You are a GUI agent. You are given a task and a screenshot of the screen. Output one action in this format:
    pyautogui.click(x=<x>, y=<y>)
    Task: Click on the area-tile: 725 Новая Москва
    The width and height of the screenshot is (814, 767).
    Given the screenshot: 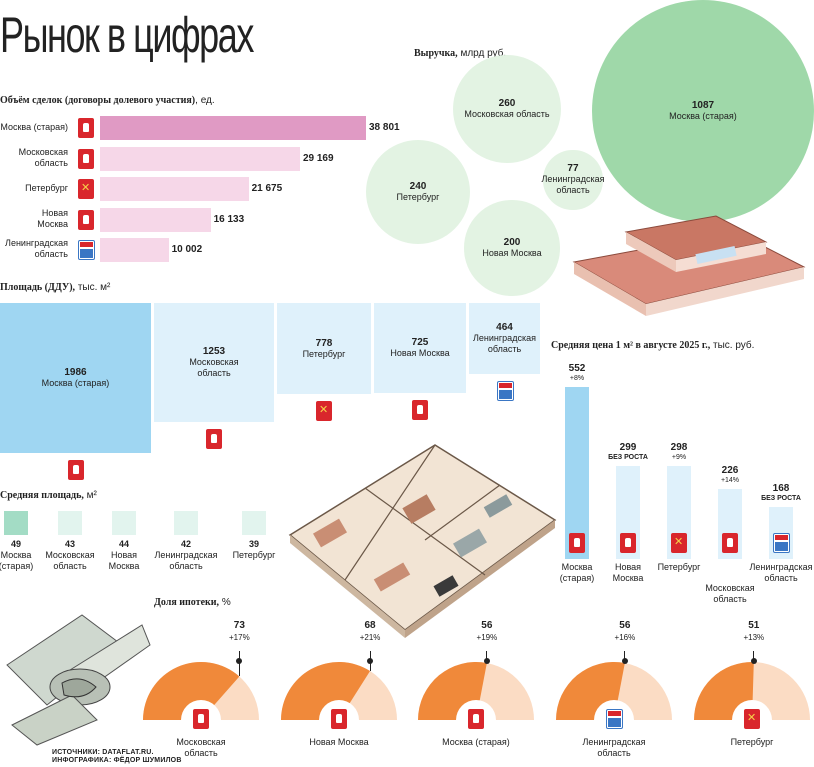 What is the action you would take?
    pyautogui.click(x=420, y=348)
    